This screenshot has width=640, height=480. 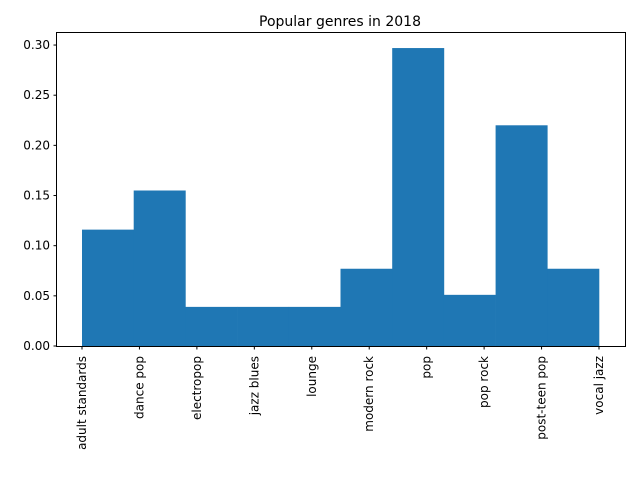 What do you see at coordinates (263, 326) in the screenshot?
I see `bar-jazz-blues` at bounding box center [263, 326].